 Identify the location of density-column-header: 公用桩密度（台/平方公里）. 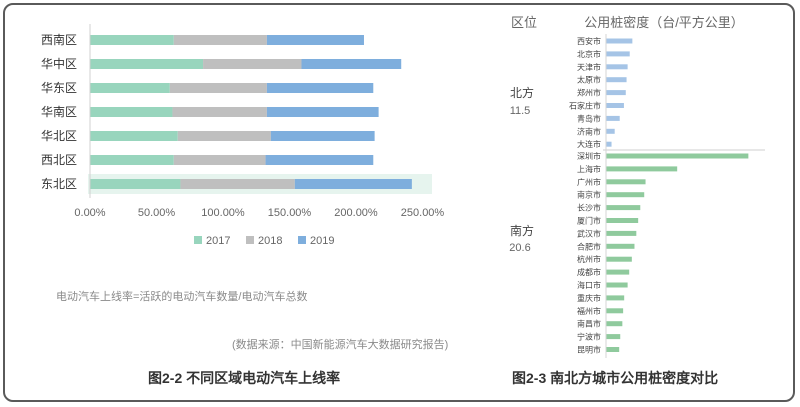
(664, 22).